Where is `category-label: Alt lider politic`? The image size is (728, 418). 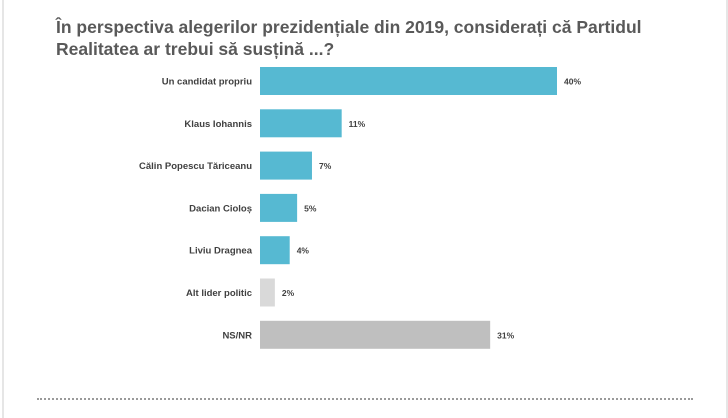 category-label: Alt lider politic is located at coordinates (219, 293).